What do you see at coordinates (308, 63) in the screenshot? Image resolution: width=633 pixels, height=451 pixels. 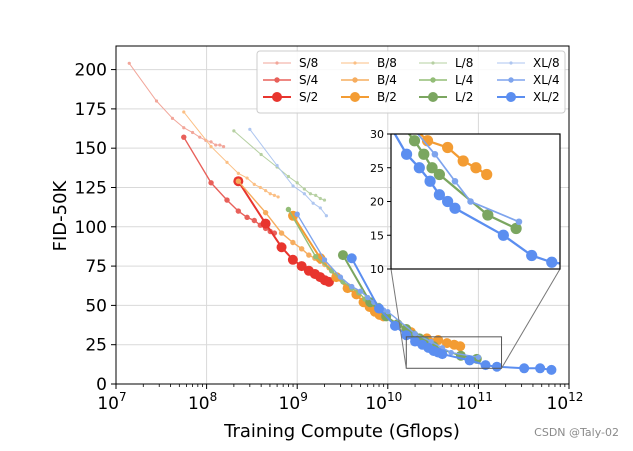 I see `legend-label: S/8` at bounding box center [308, 63].